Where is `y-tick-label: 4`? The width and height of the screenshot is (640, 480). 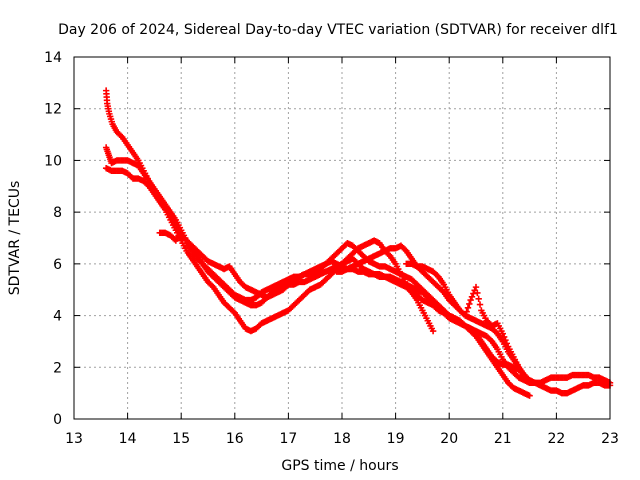
y-tick-label: 4 is located at coordinates (57, 317).